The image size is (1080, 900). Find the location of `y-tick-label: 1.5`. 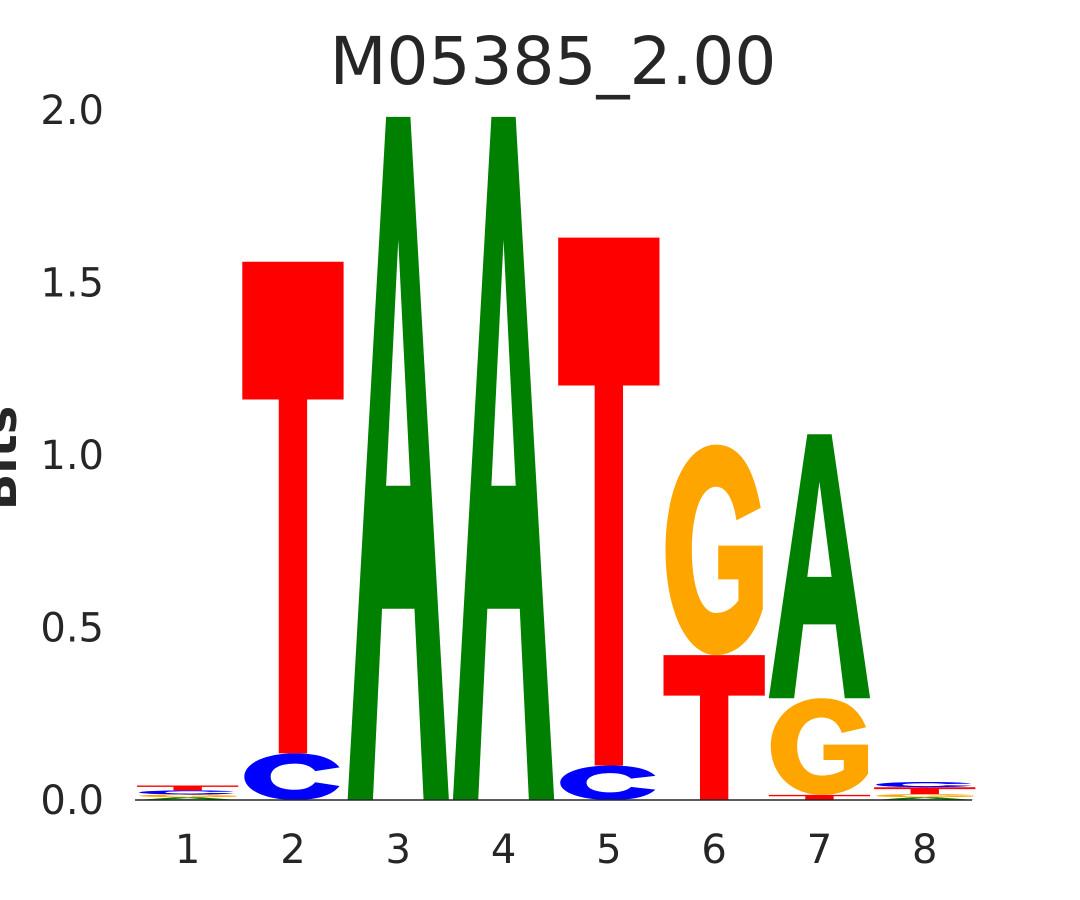

y-tick-label: 1.5 is located at coordinates (72, 284).